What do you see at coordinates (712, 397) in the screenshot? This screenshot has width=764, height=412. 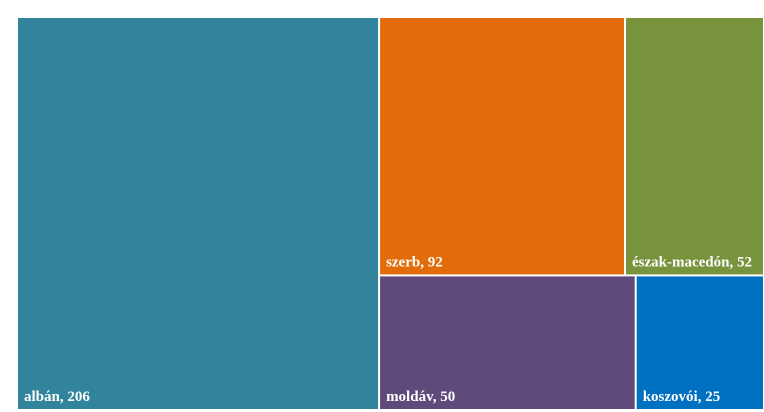 I see `tile-value: 25` at bounding box center [712, 397].